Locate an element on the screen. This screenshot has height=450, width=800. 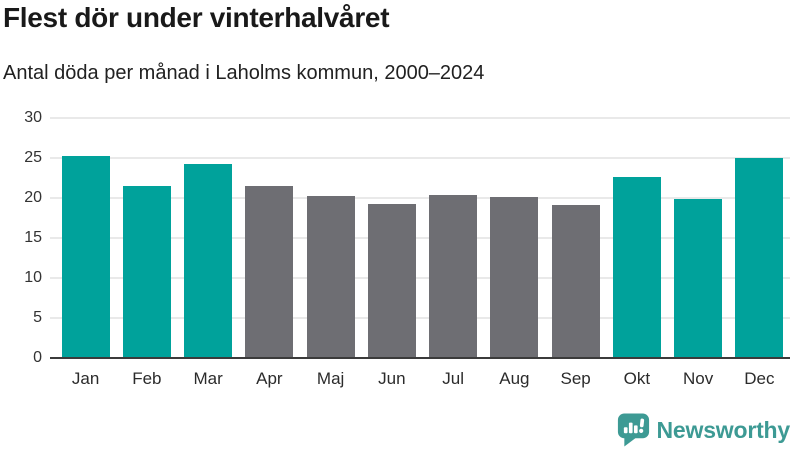
bar-slot-nov is located at coordinates (698, 238).